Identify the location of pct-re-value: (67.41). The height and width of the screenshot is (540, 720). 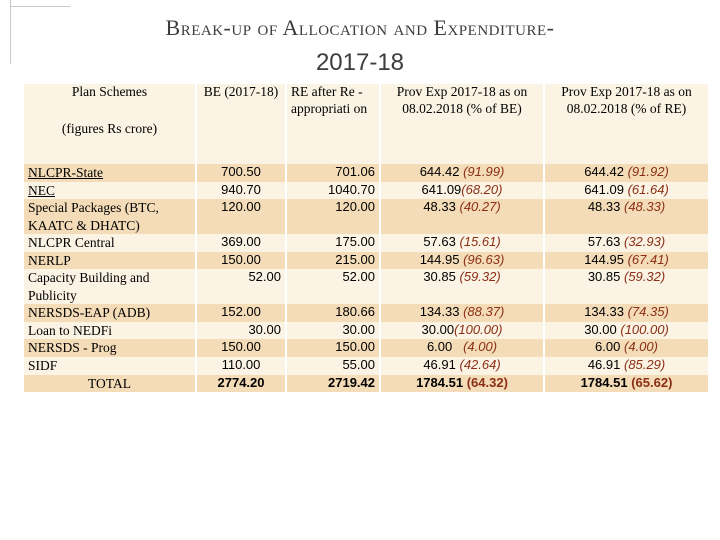
(648, 259).